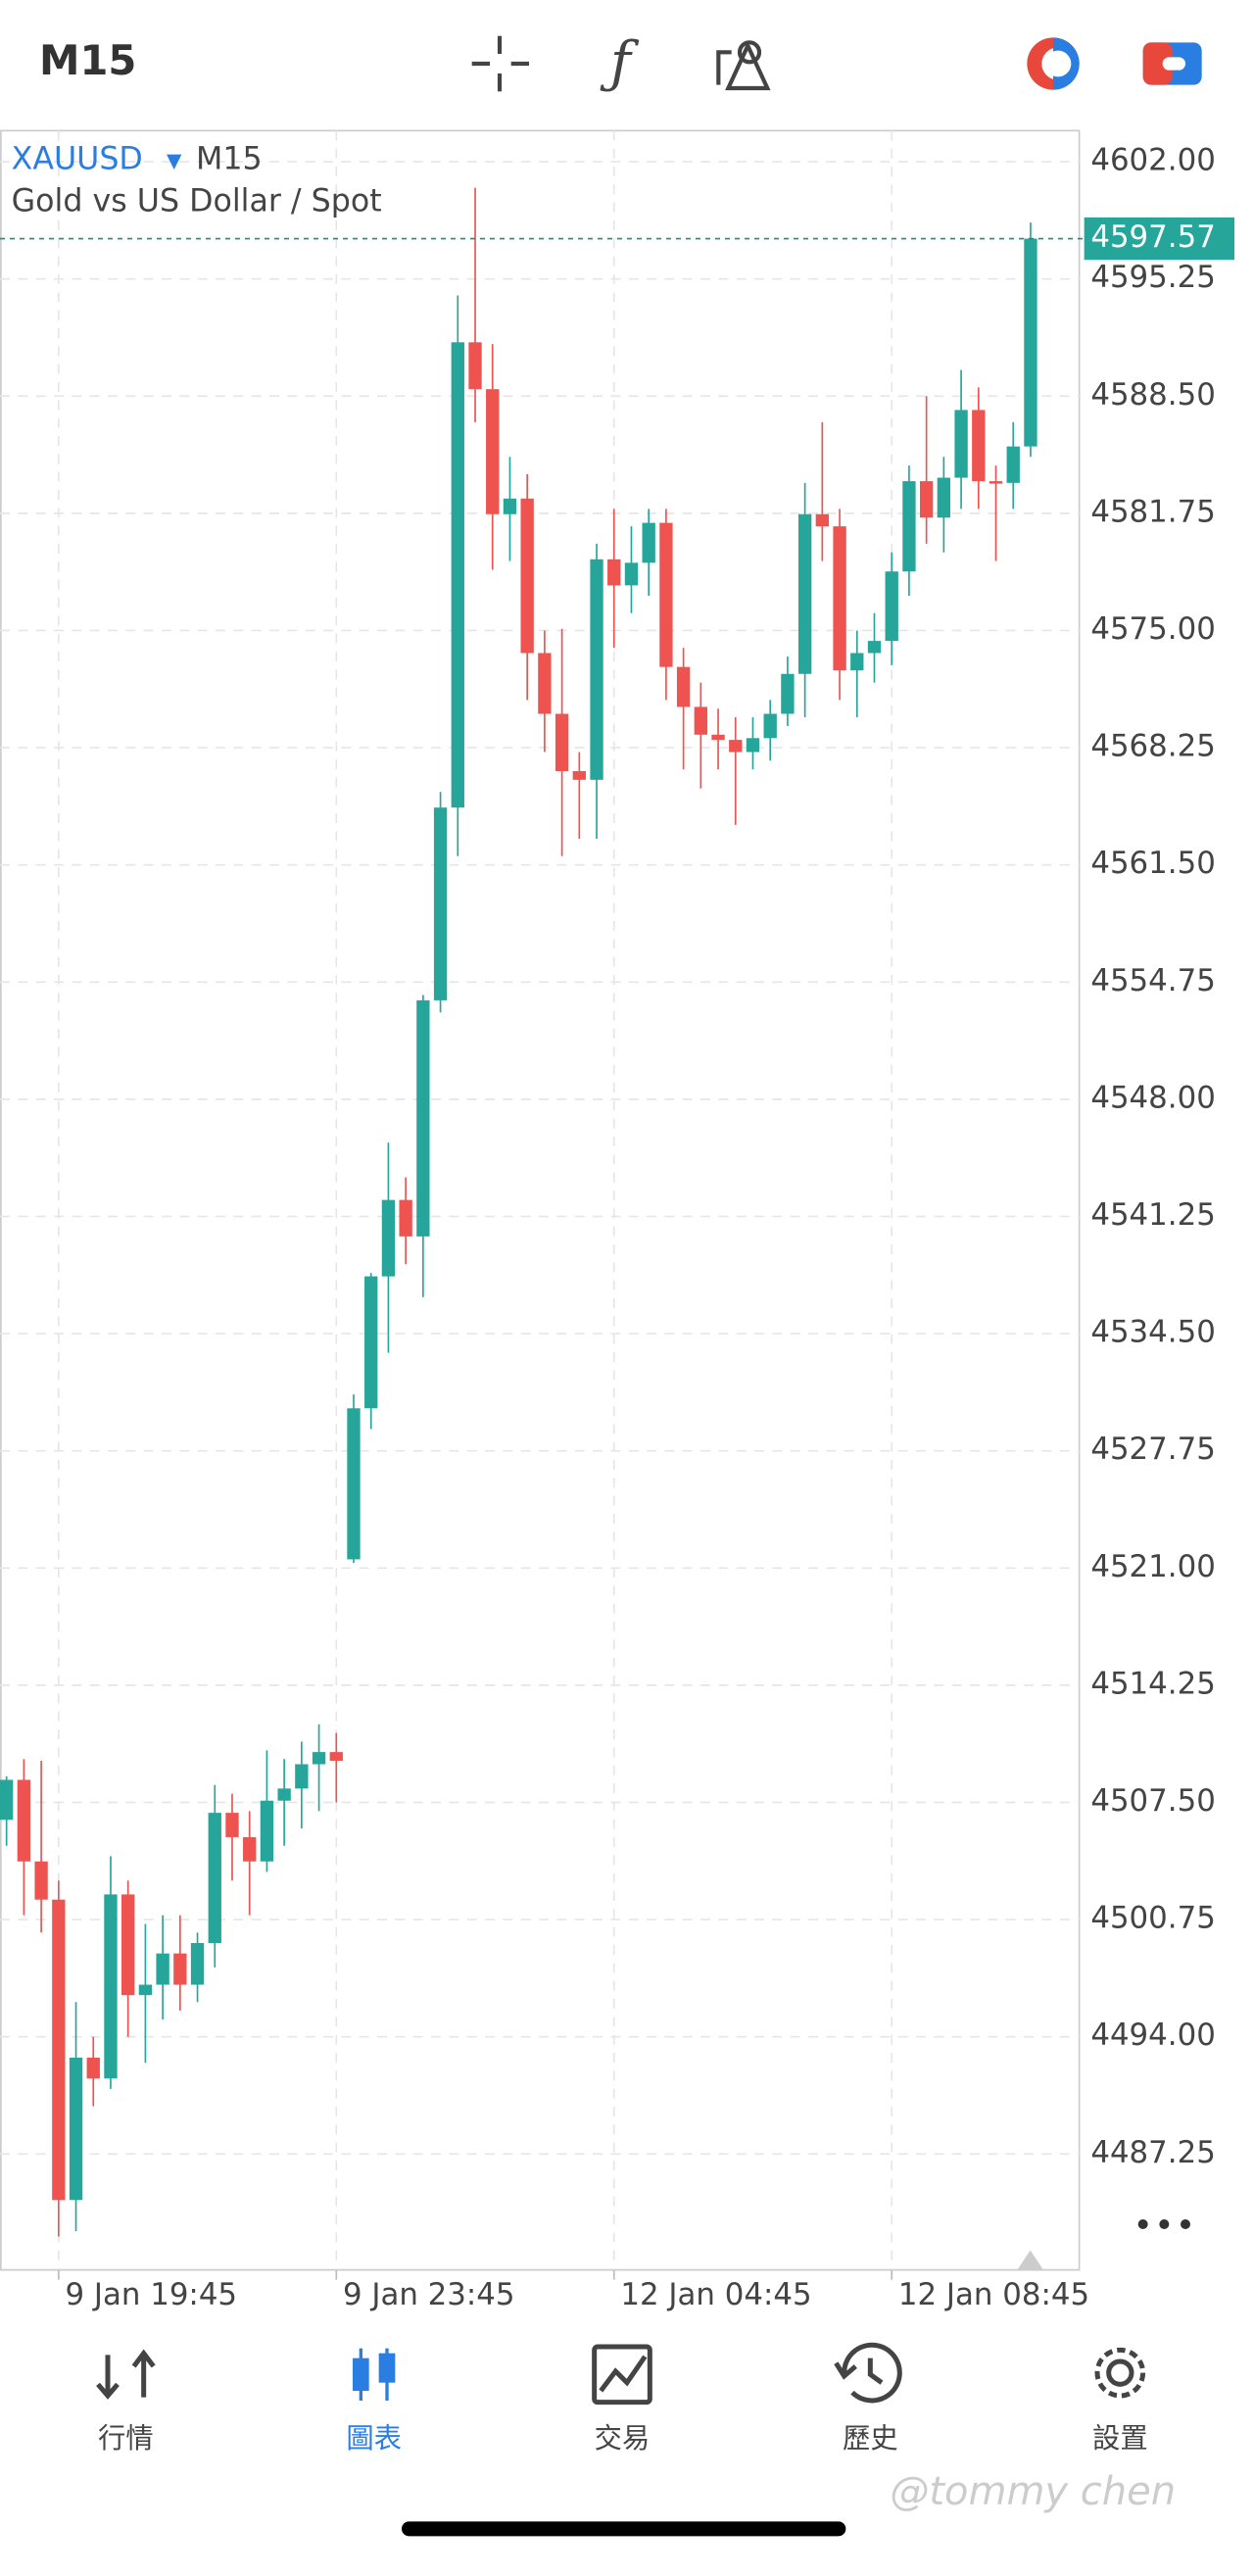  What do you see at coordinates (1152, 2152) in the screenshot?
I see `y-tick-label: 4487.25` at bounding box center [1152, 2152].